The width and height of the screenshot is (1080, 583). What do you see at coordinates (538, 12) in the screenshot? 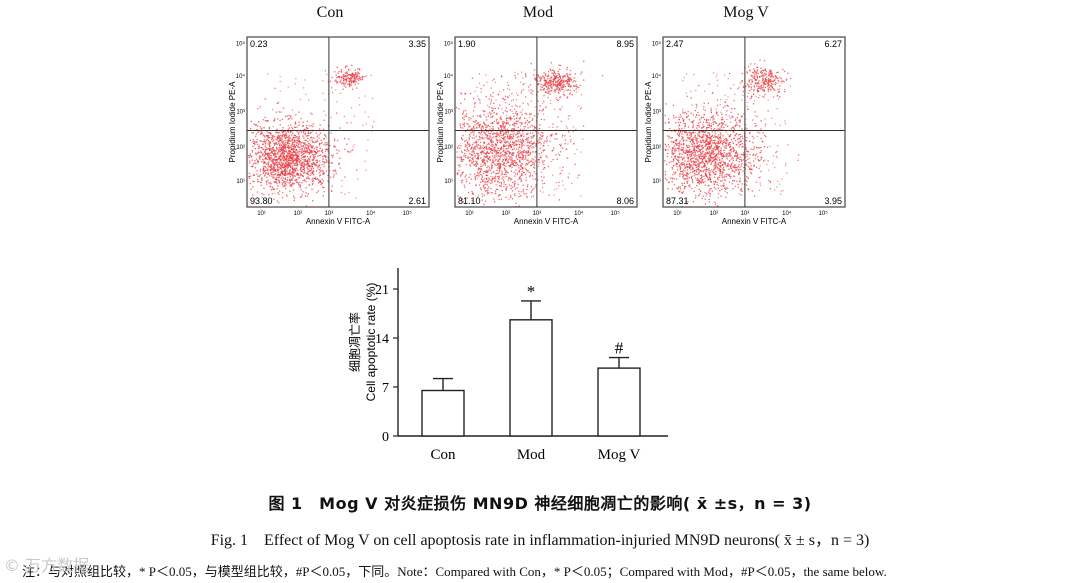
I see `panel-title: Mod` at bounding box center [538, 12].